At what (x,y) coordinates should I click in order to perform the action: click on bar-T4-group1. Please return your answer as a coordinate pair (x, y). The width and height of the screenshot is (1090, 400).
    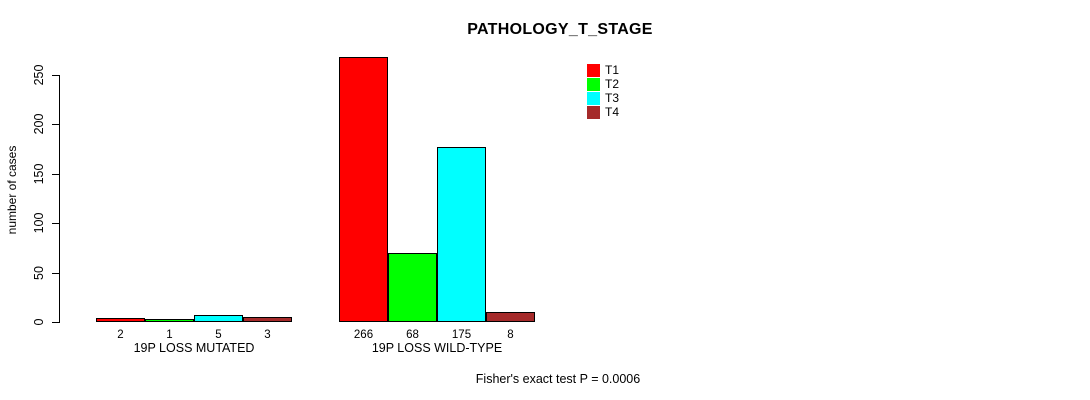
    Looking at the image, I should click on (267, 319).